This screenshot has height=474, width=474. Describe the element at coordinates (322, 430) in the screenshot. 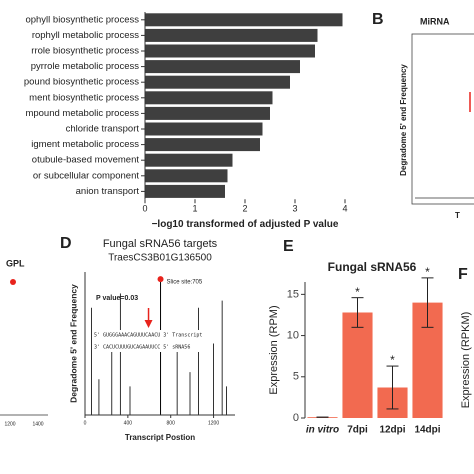

I see `x-tick-label: in vitro` at that location.